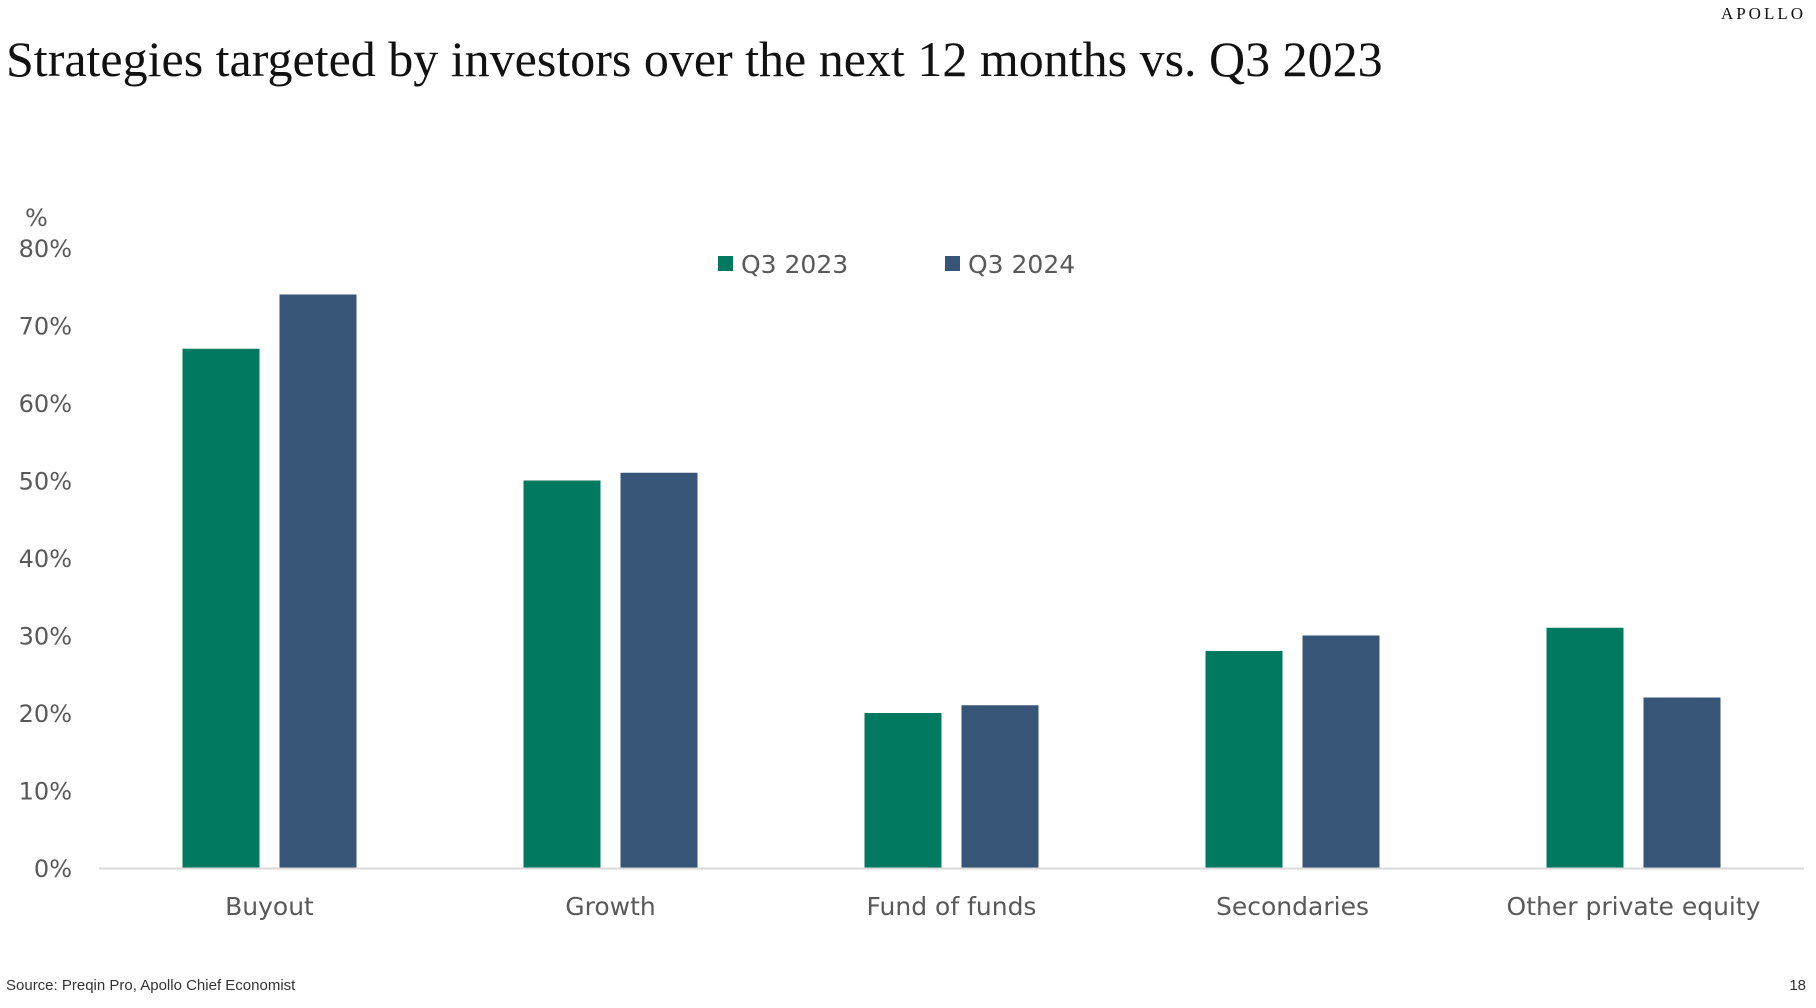  I want to click on y-axis-ticks: 0% 10% 20% 30% 40% 50% 60% 70% 80%, so click(45, 559).